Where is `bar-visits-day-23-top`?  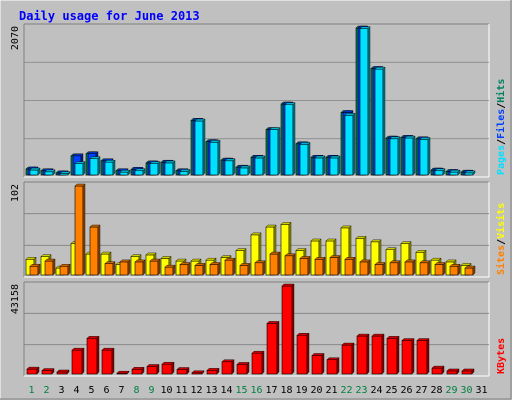 bar-visits-day-23-top is located at coordinates (361, 237).